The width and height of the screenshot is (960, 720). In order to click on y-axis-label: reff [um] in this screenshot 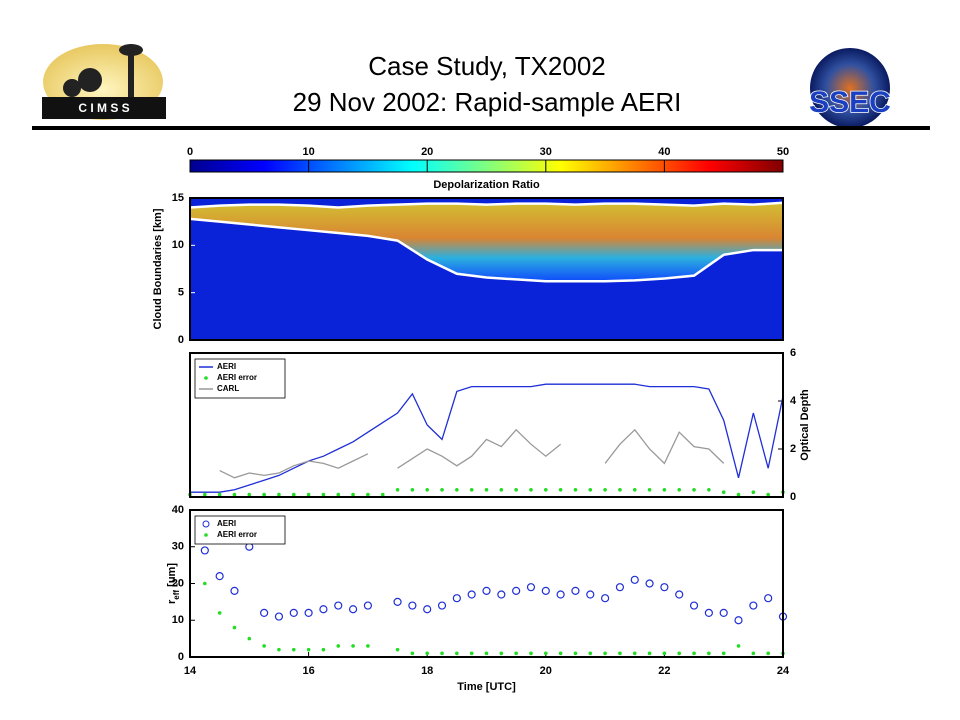, I will do `click(173, 583)`.